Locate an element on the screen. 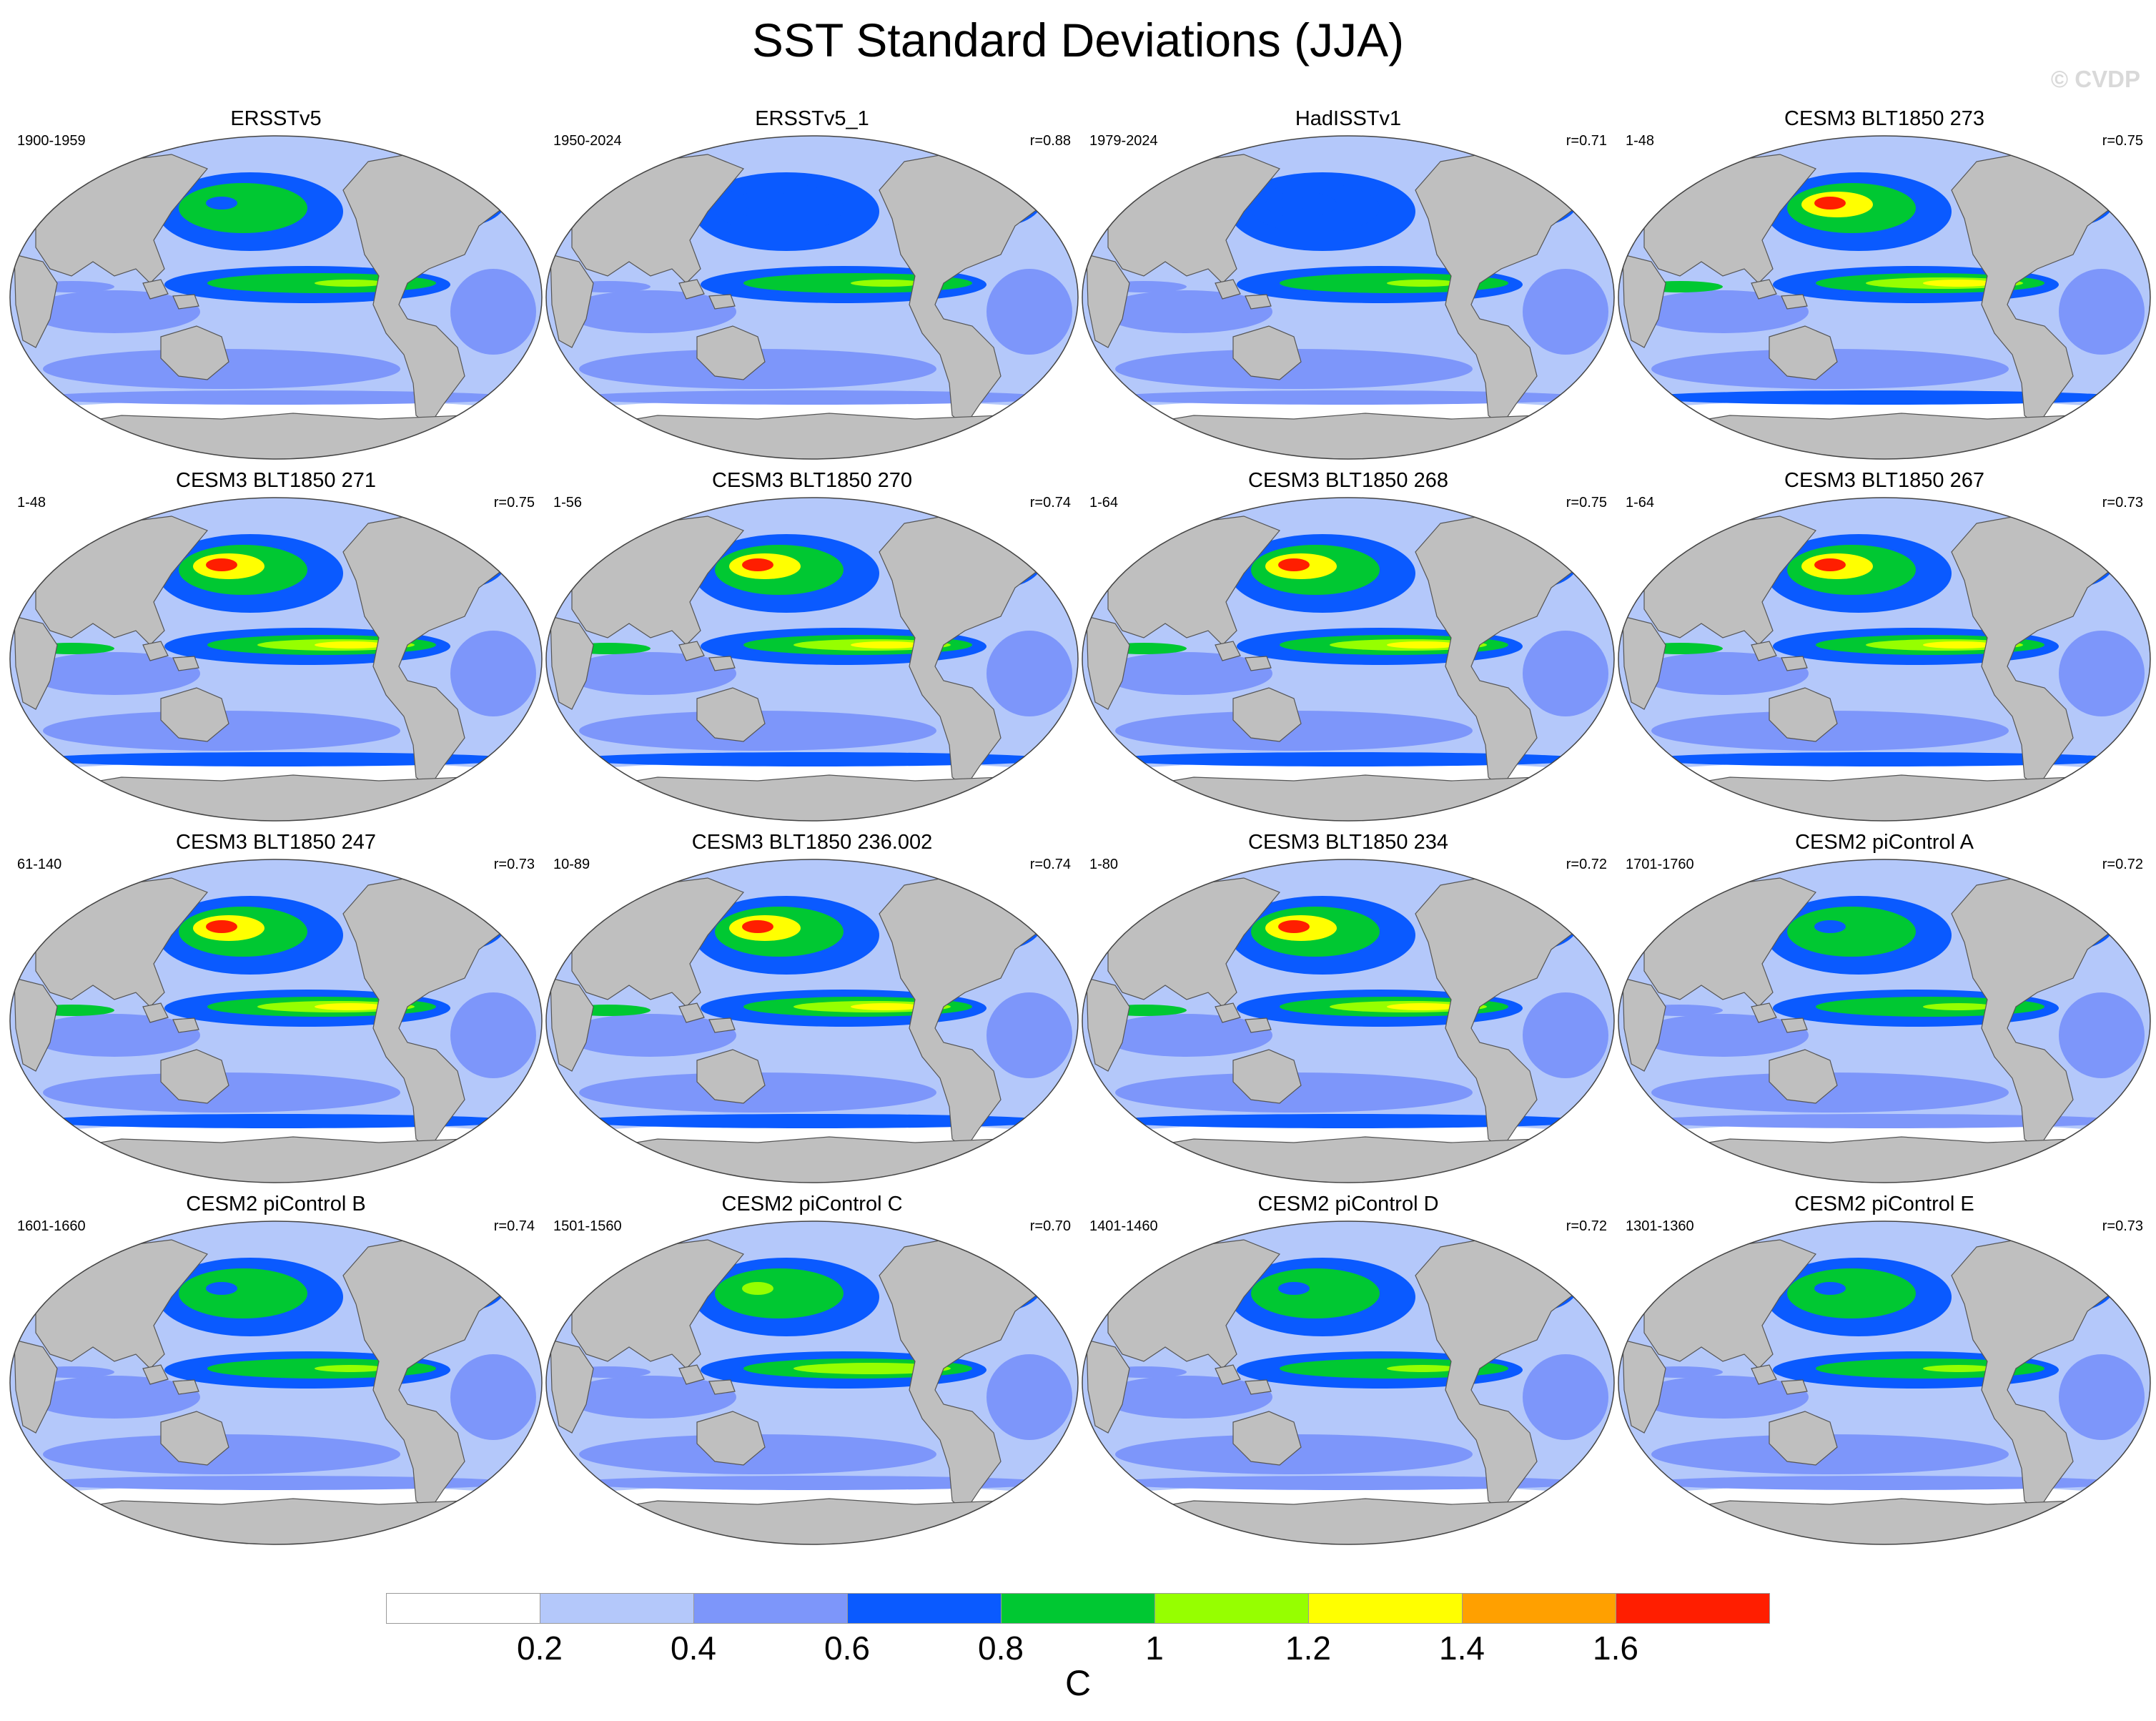  panel-title: CESM3 BLT1850 236.002 is located at coordinates (812, 842).